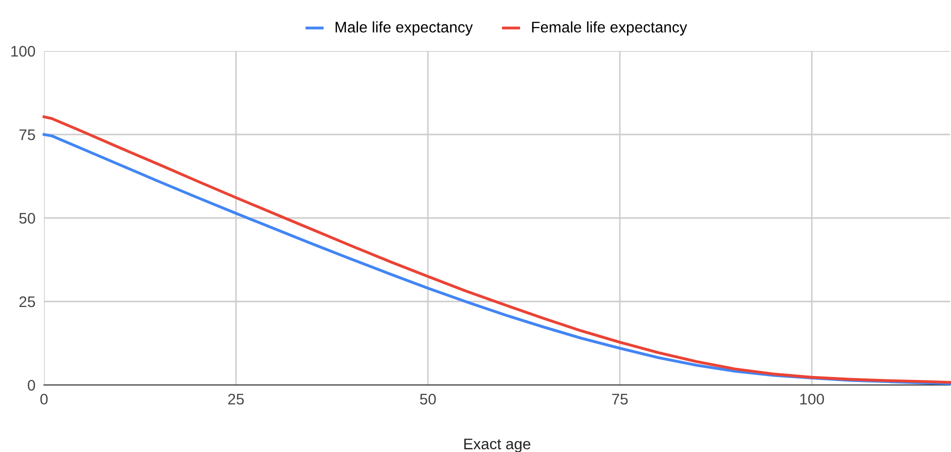  Describe the element at coordinates (23, 51) in the screenshot. I see `y-tick-label: 100` at that location.